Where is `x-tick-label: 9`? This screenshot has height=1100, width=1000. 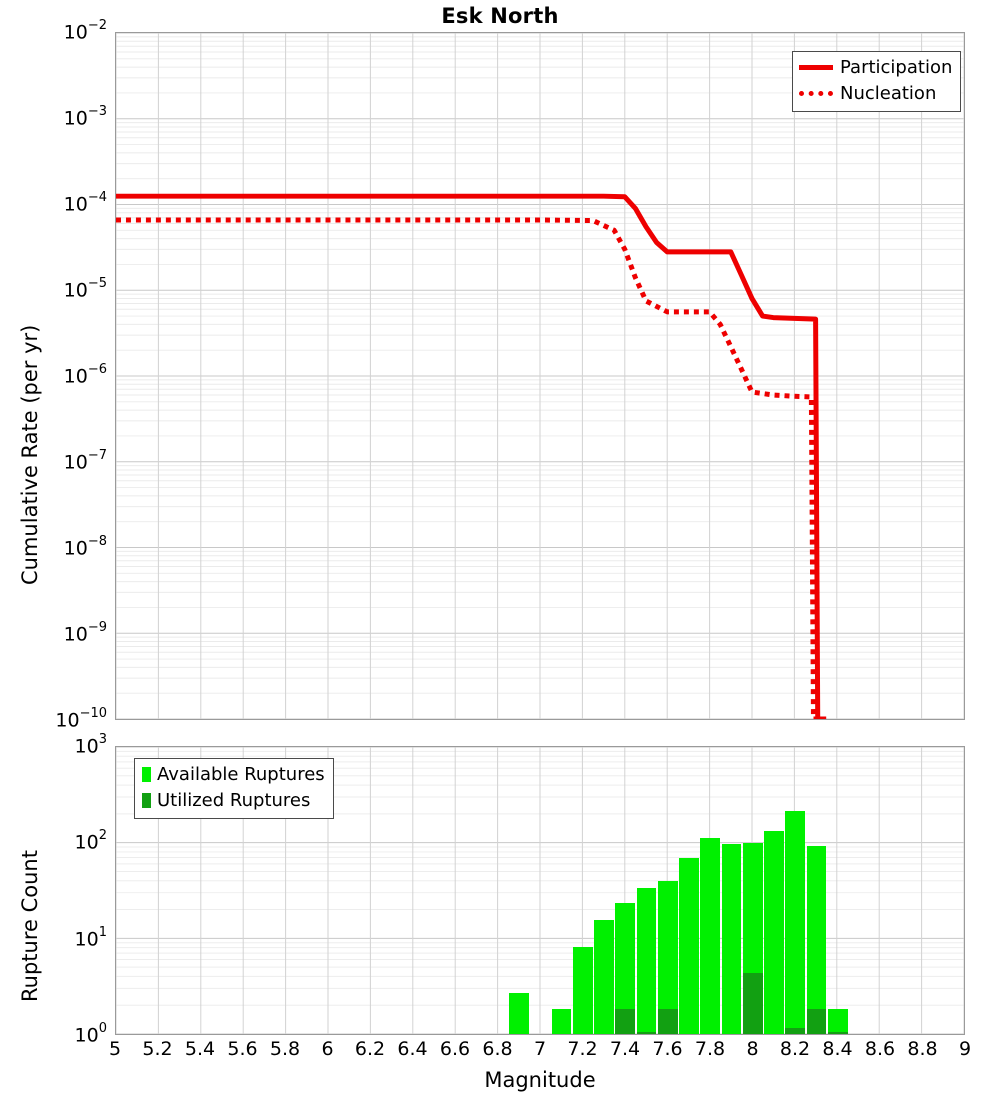
x-tick-label: 9 is located at coordinates (965, 1049).